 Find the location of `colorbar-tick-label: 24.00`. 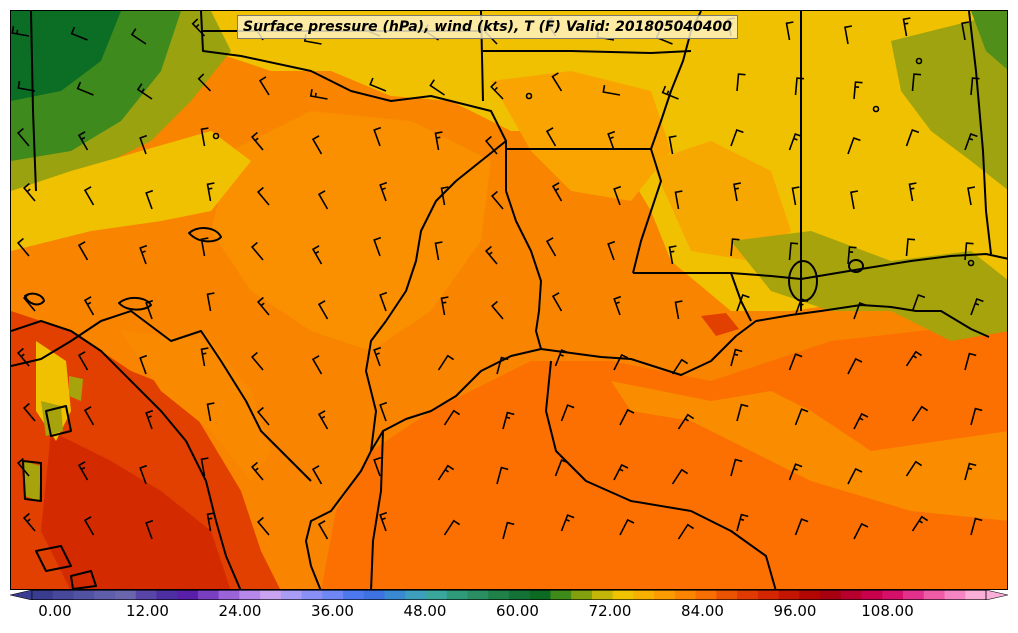

colorbar-tick-label: 24.00 is located at coordinates (240, 611).